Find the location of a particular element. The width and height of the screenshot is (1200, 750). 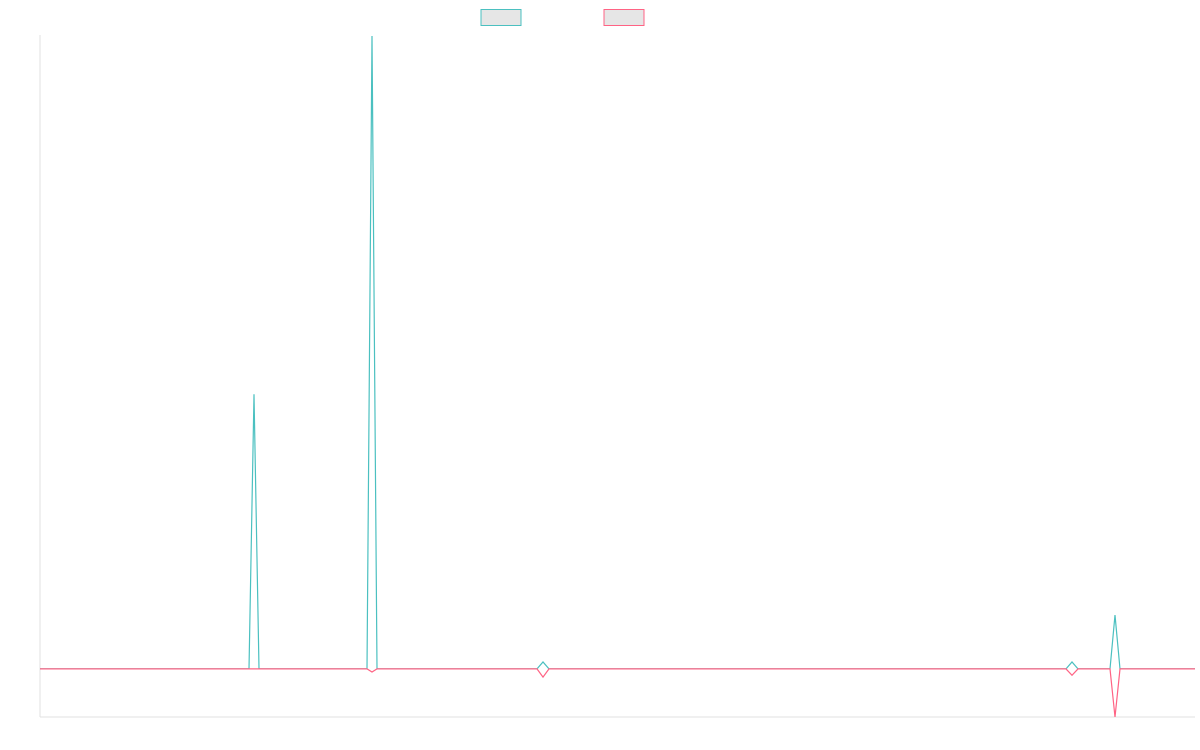

series-line is located at coordinates (617, 693).